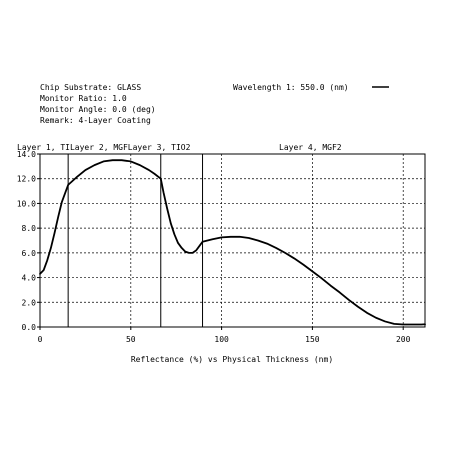  I want to click on y-tick-label: 8.0, so click(29, 228).